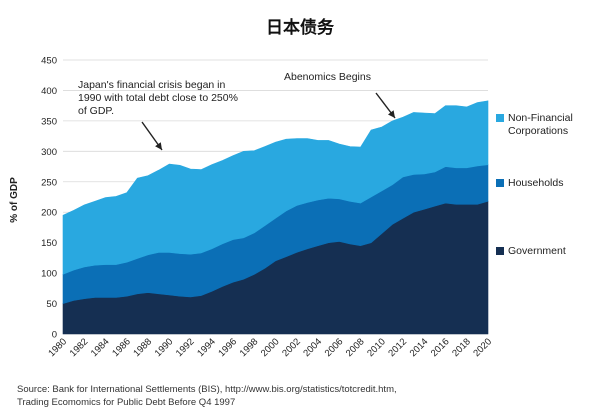  What do you see at coordinates (49, 91) in the screenshot?
I see `y-tick-label: 400` at bounding box center [49, 91].